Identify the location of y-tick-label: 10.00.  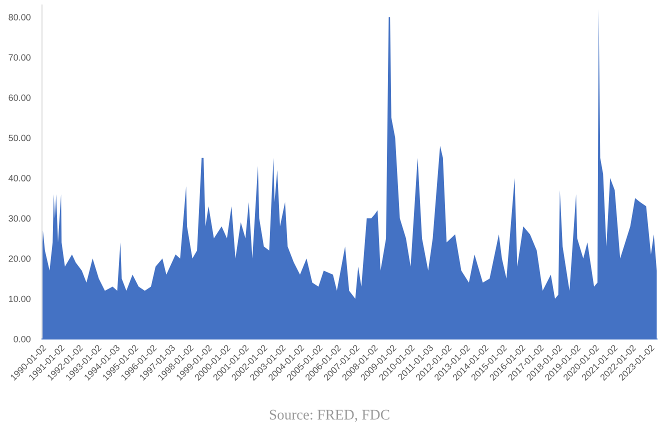
(19, 299).